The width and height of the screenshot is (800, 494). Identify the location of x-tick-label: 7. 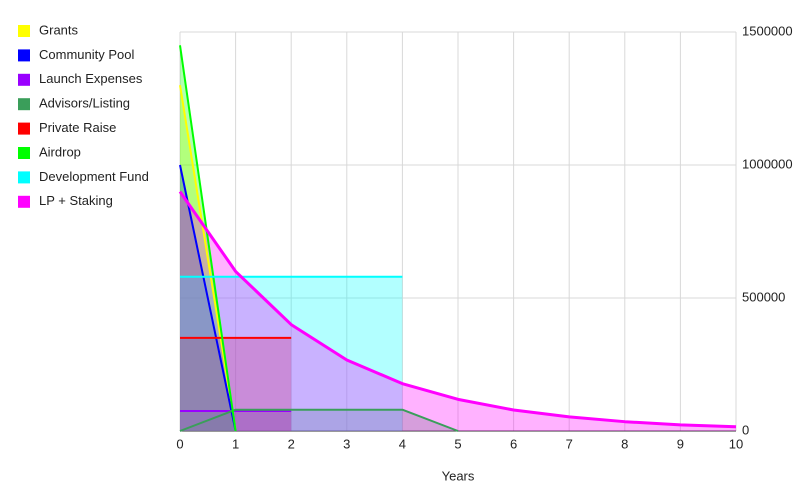
(569, 443).